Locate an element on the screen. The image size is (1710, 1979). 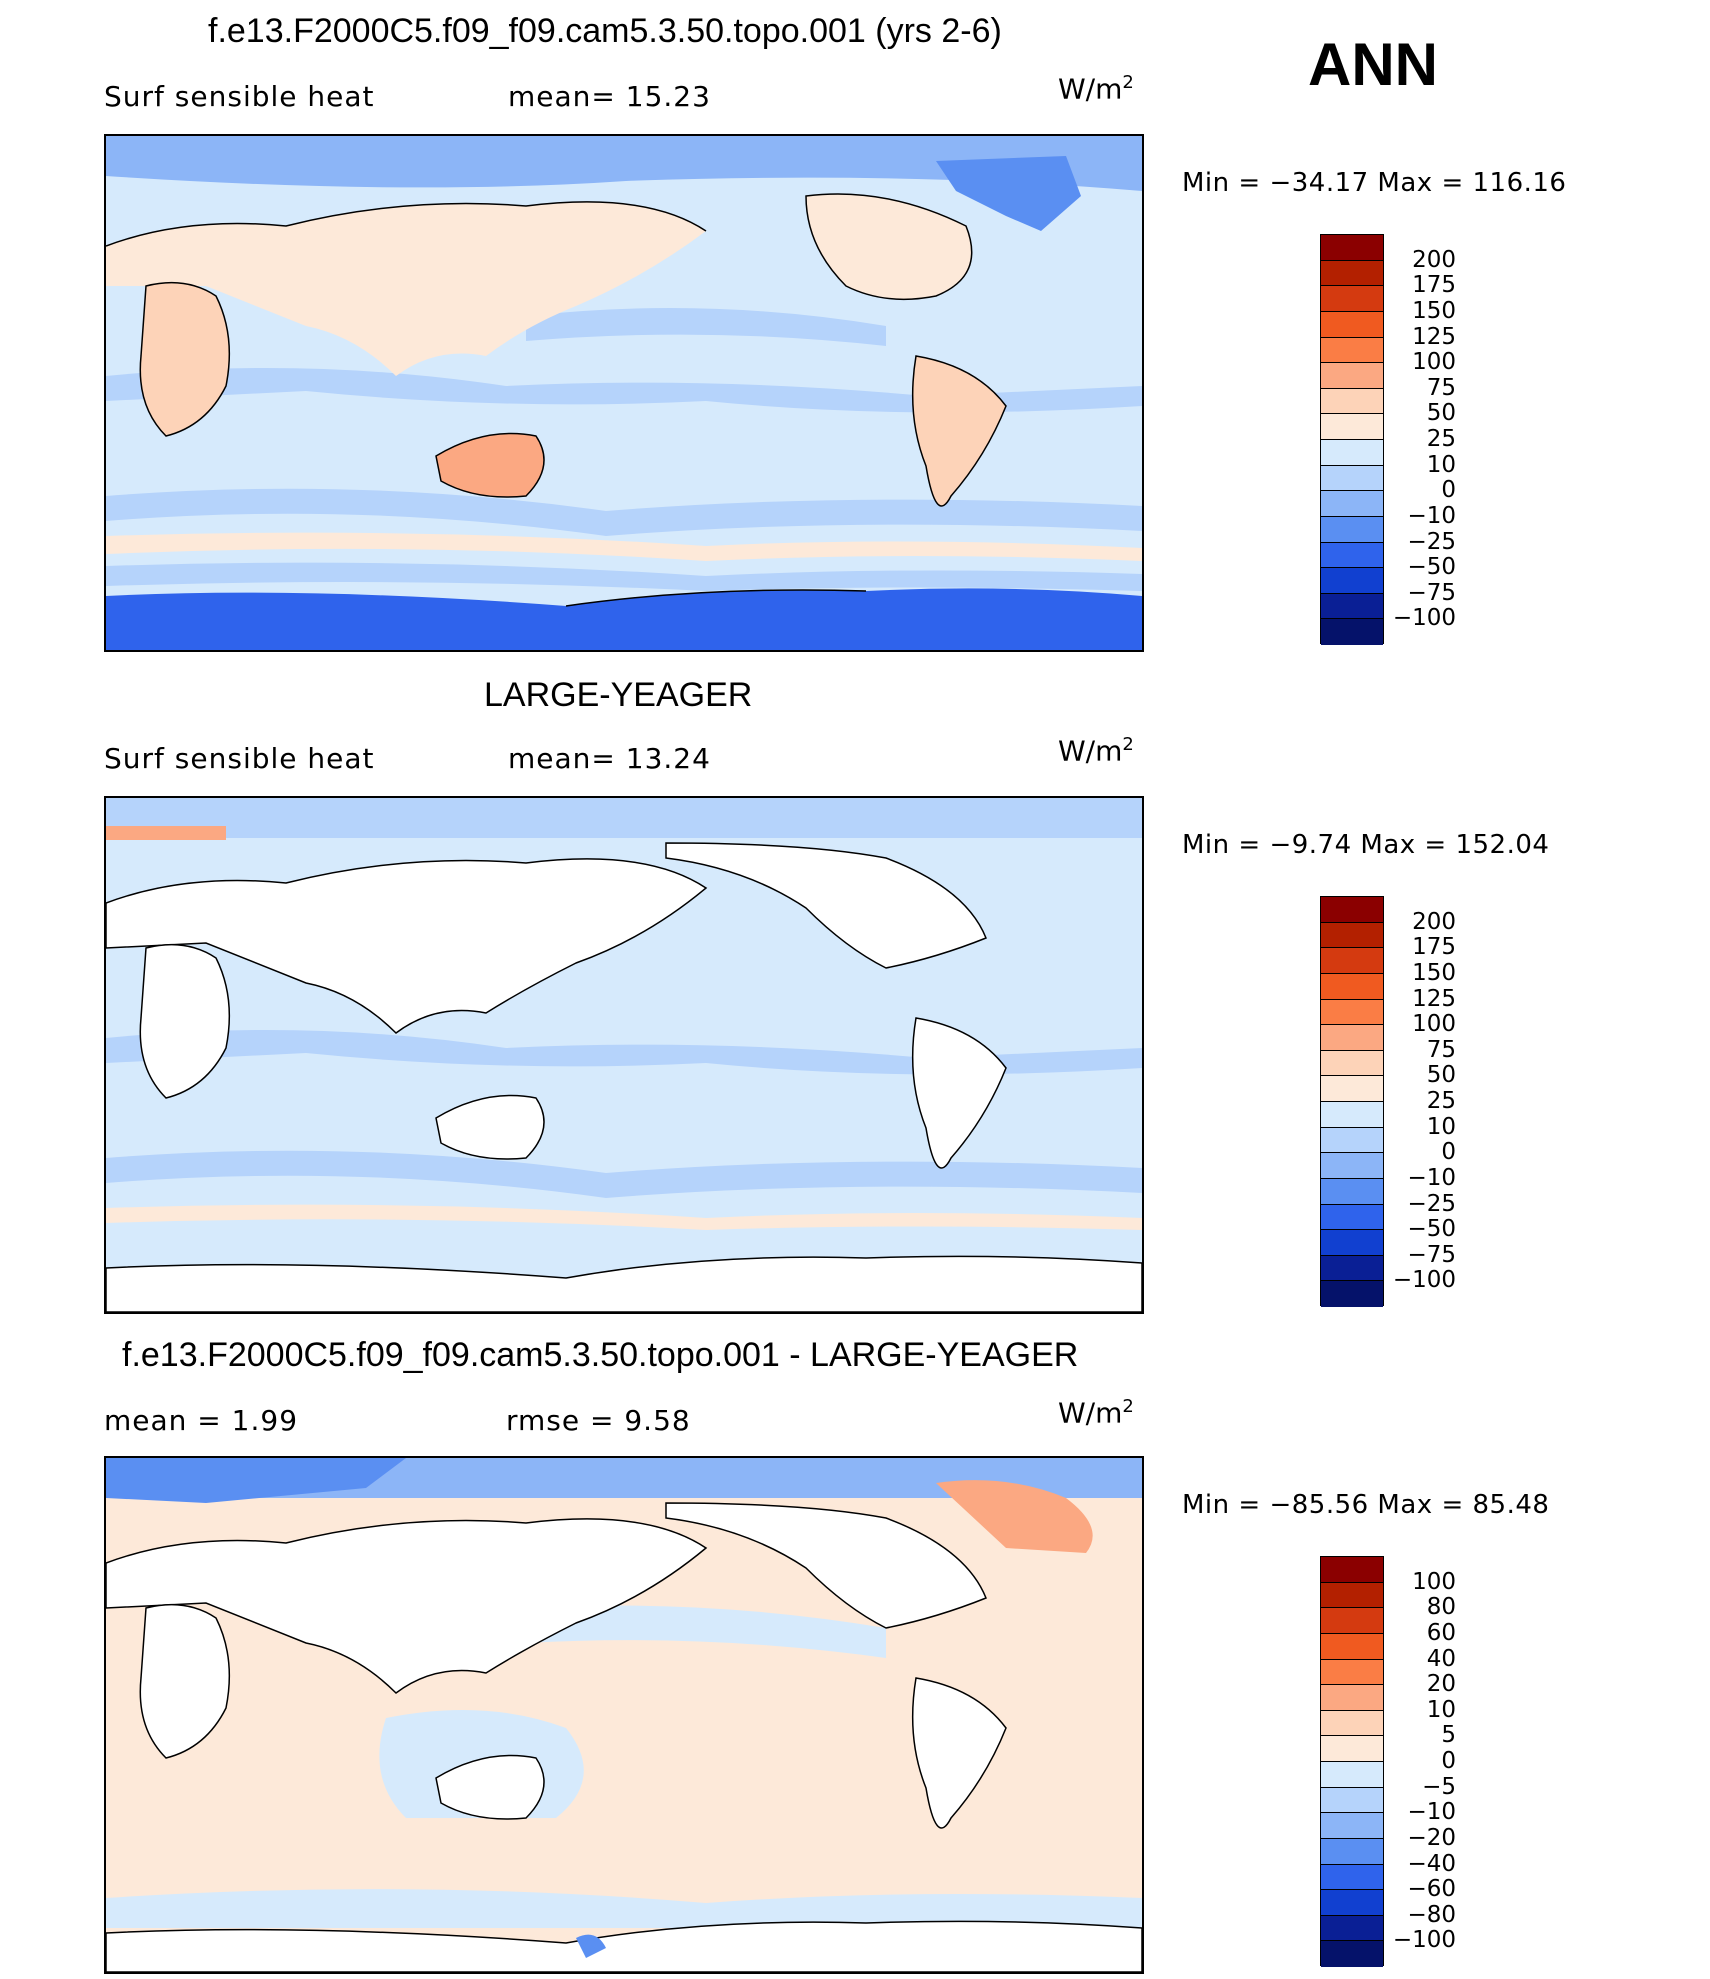
colorbar-tick-label: −5 is located at coordinates (1439, 1786).